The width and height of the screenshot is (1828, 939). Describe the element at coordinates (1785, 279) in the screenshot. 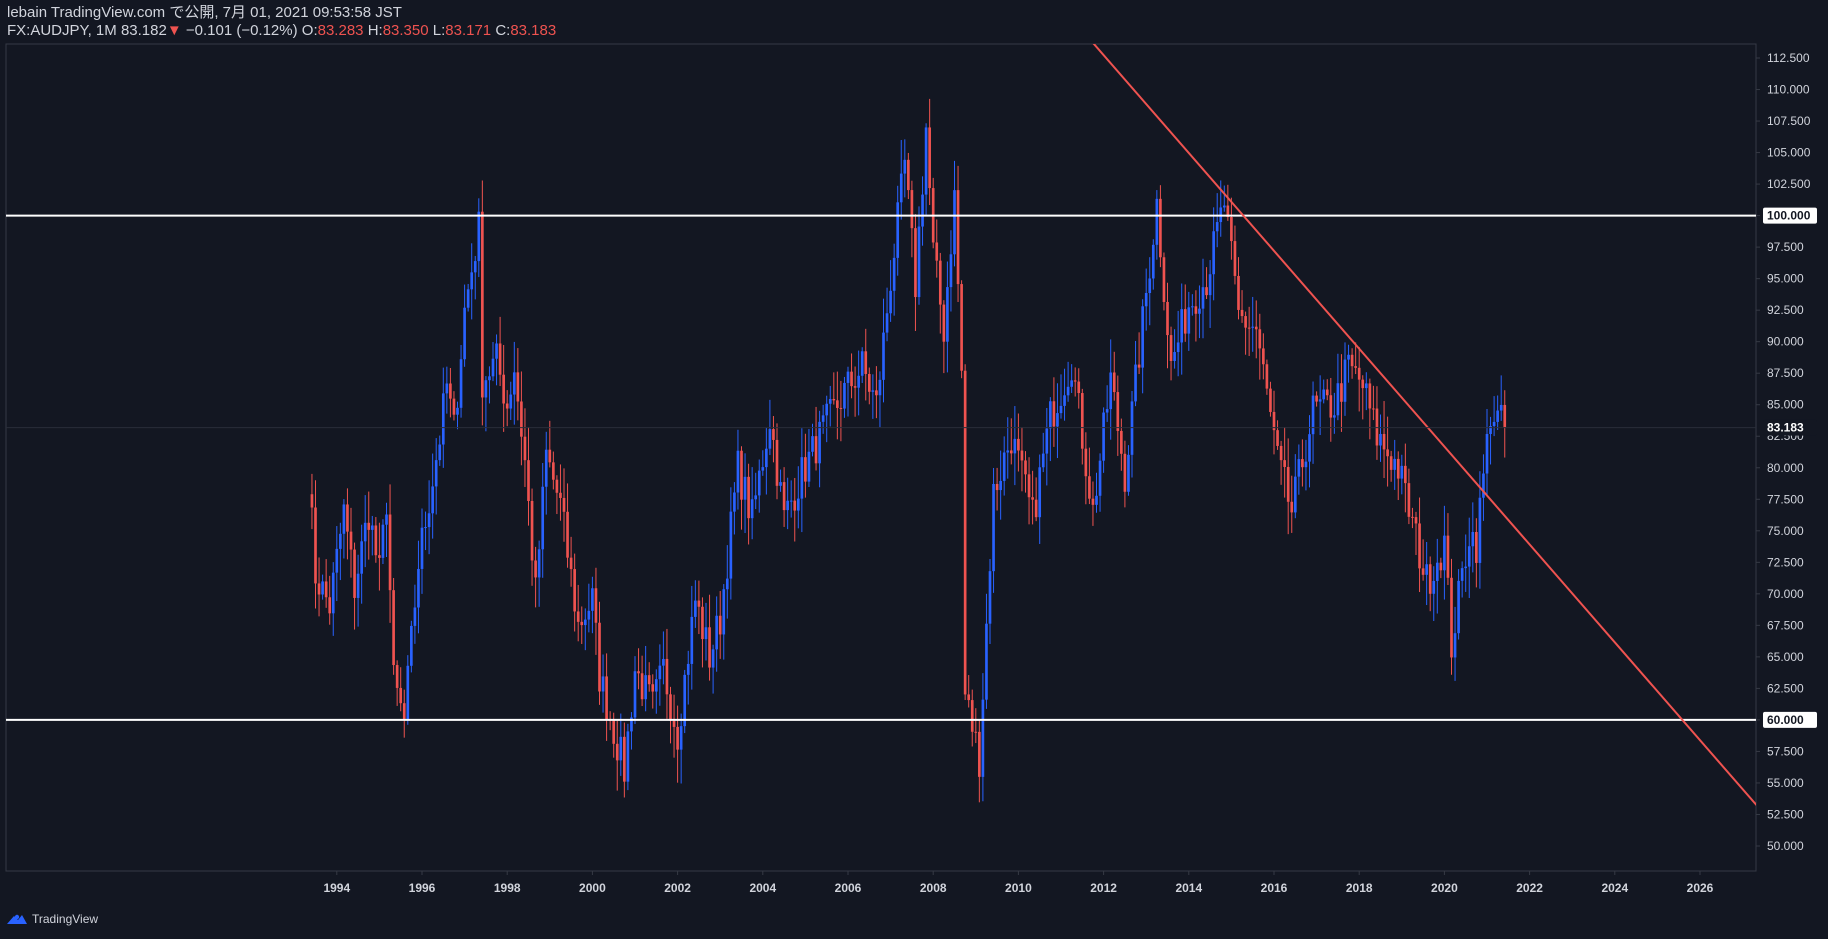

I see `price-tick-label: 95.000` at that location.